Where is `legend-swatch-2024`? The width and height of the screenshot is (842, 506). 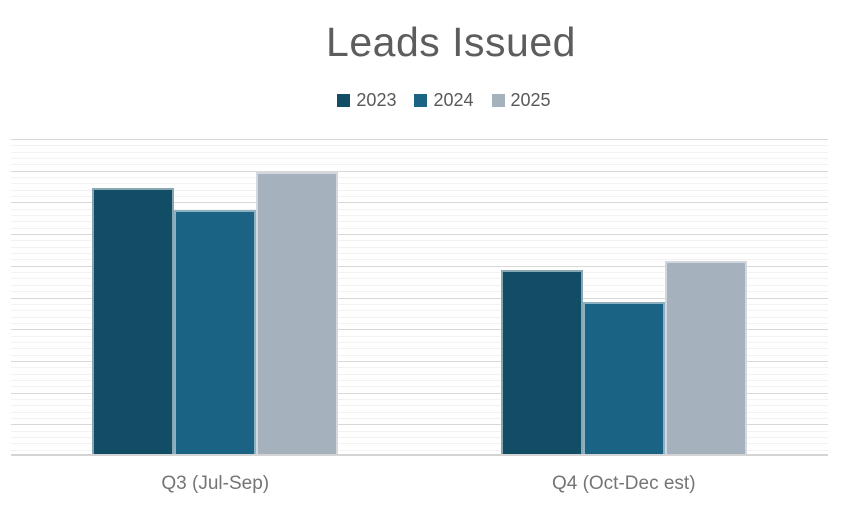
legend-swatch-2024 is located at coordinates (421, 100).